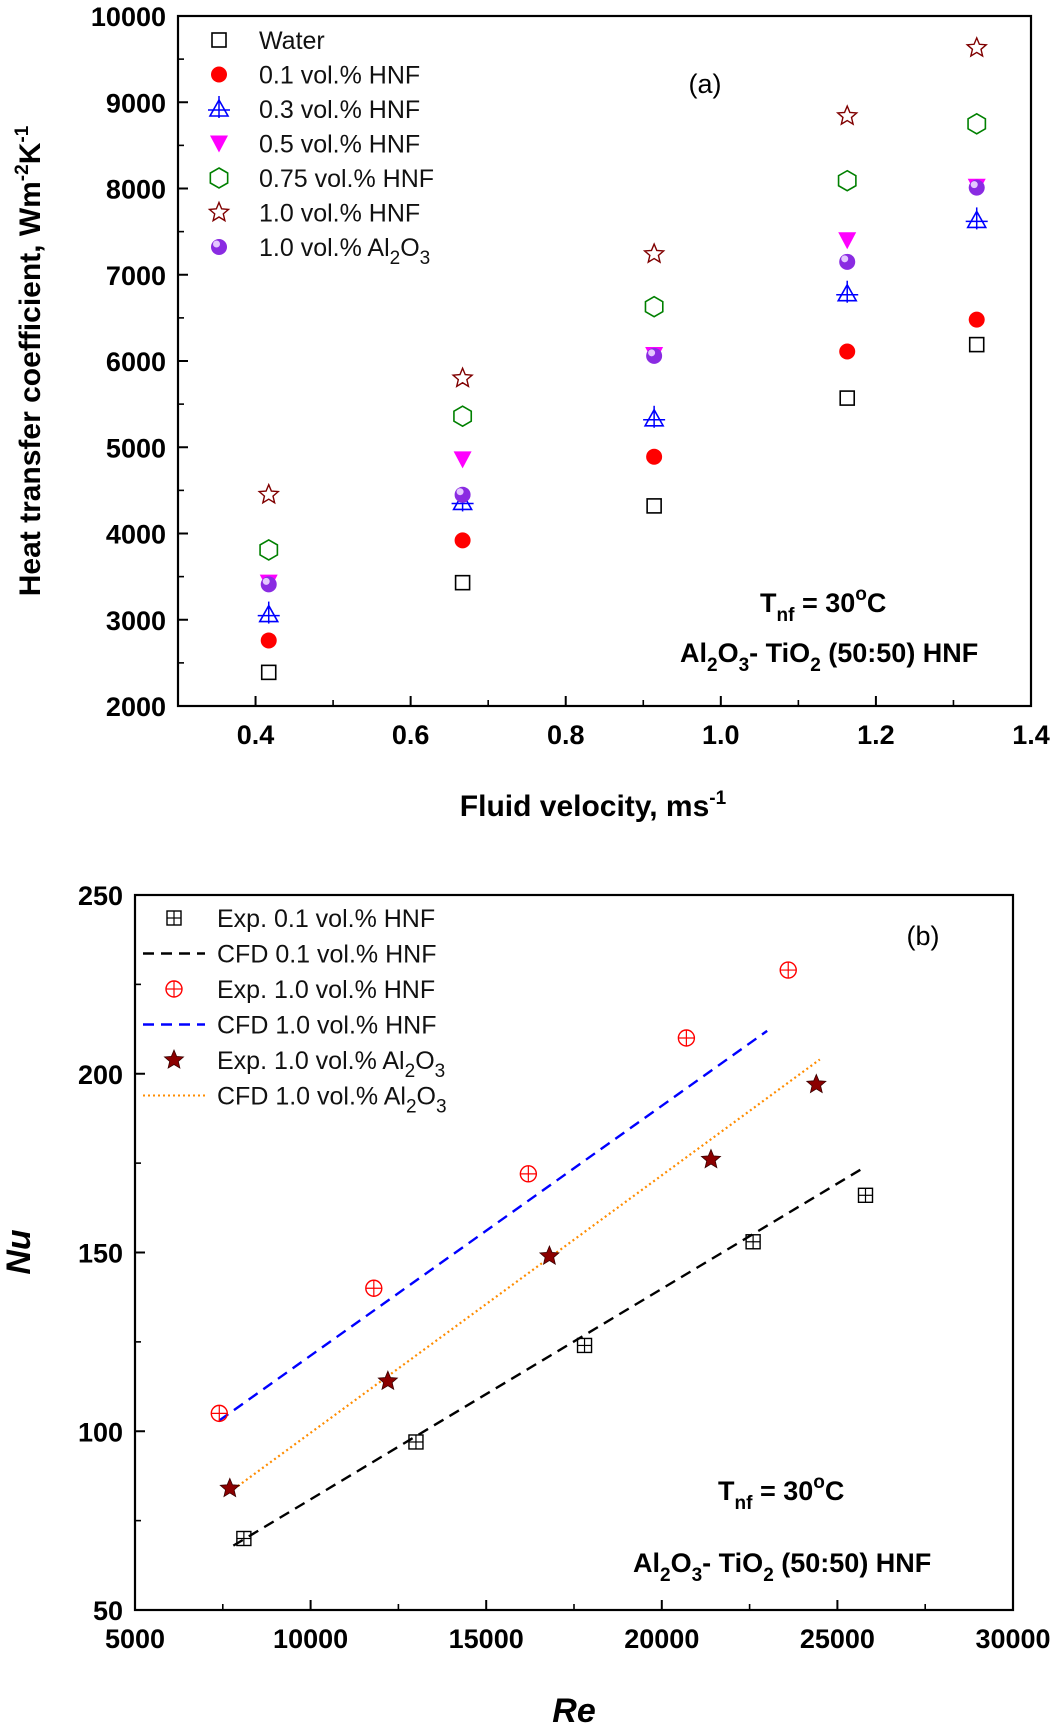 The width and height of the screenshot is (1062, 1729). I want to click on chart-a-legend-label-6: 1.0 vol.% Al2O3, so click(344, 251).